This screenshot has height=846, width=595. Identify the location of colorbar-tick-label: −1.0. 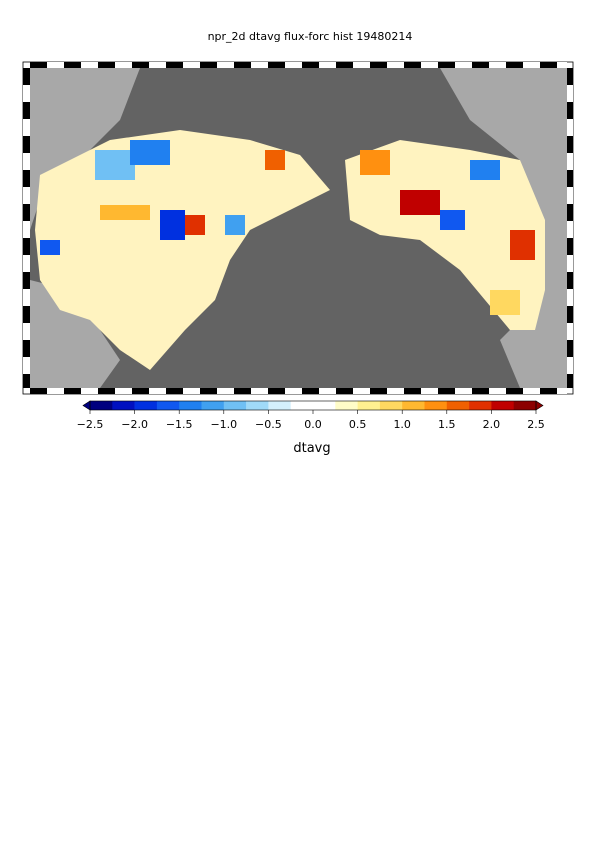
(223, 424).